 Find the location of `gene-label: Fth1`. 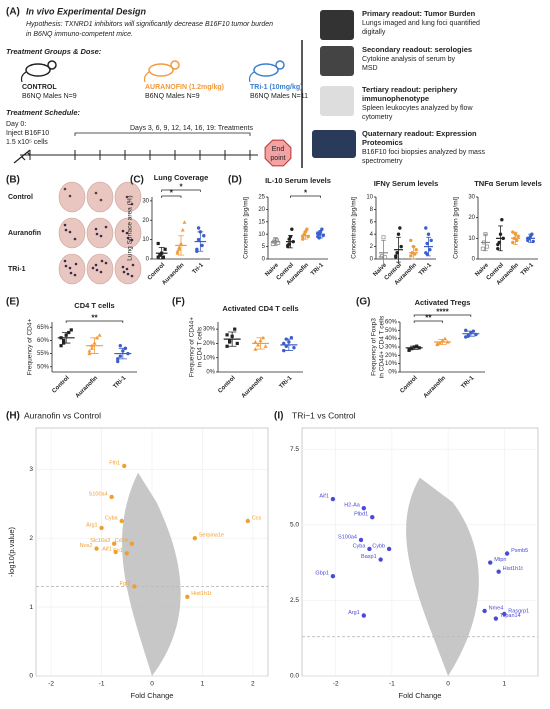

gene-label: Fth1 is located at coordinates (114, 463).